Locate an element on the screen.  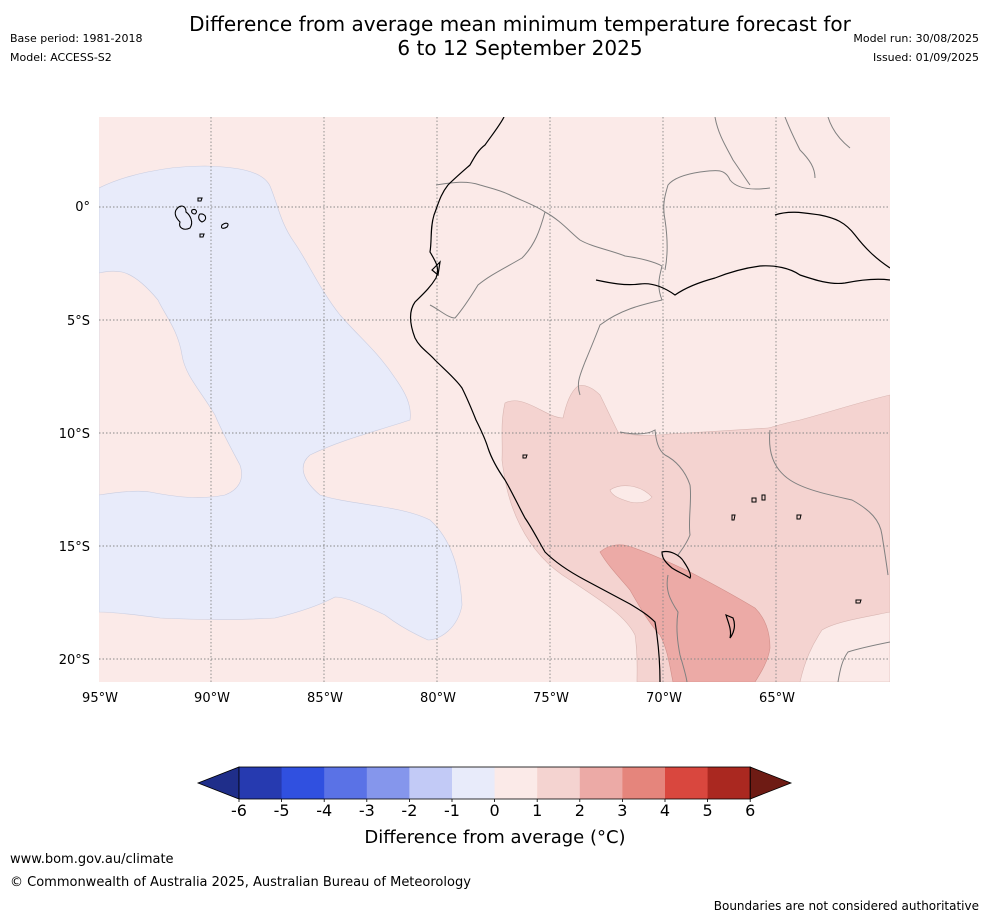
longitude-labels: 95°W 90°W 85°W 80°W 75°W 70°W 65°W is located at coordinates (438, 698).